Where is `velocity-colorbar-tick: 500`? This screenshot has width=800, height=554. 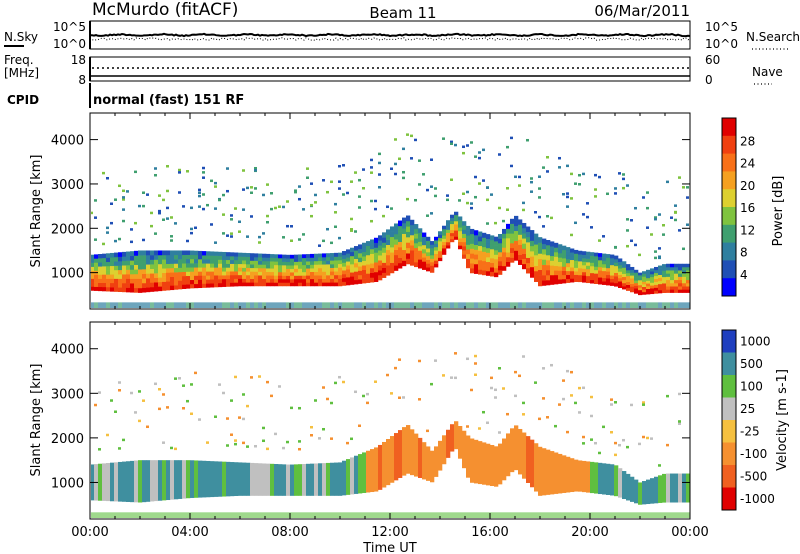
velocity-colorbar-tick: 500 is located at coordinates (751, 364).